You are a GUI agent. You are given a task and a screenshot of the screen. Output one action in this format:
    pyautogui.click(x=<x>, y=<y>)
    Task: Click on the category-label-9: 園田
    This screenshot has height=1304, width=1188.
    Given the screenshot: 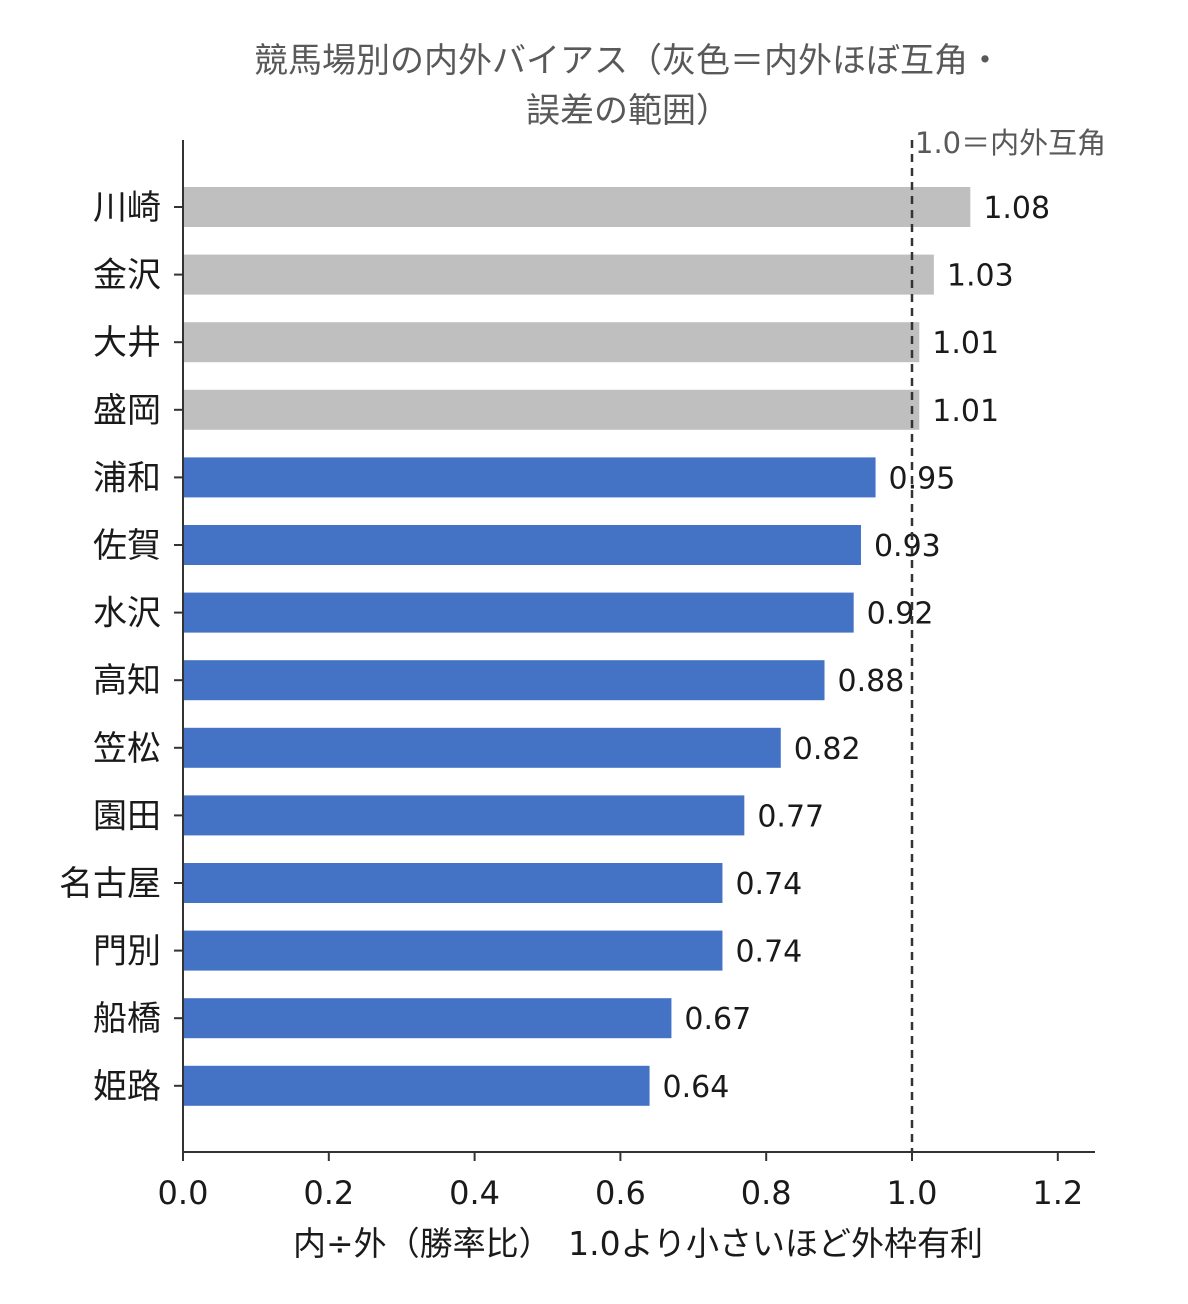 What is the action you would take?
    pyautogui.click(x=127, y=816)
    